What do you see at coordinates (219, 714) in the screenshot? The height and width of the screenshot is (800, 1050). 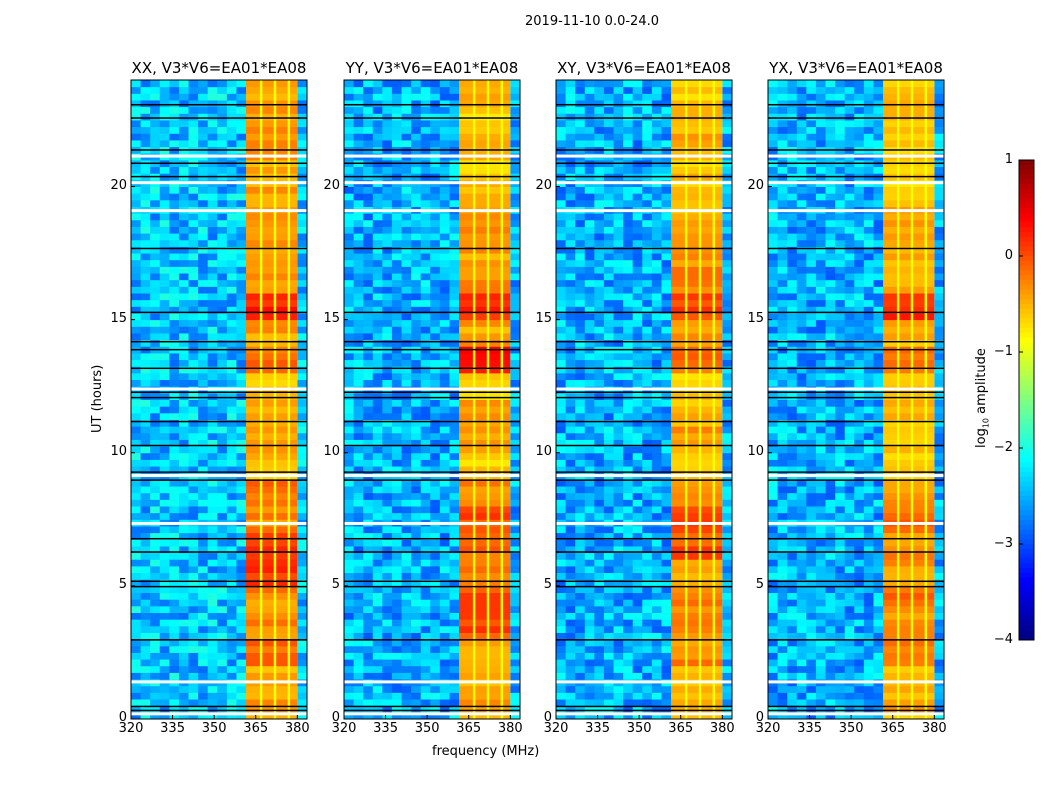 I see `flagged-row-white` at bounding box center [219, 714].